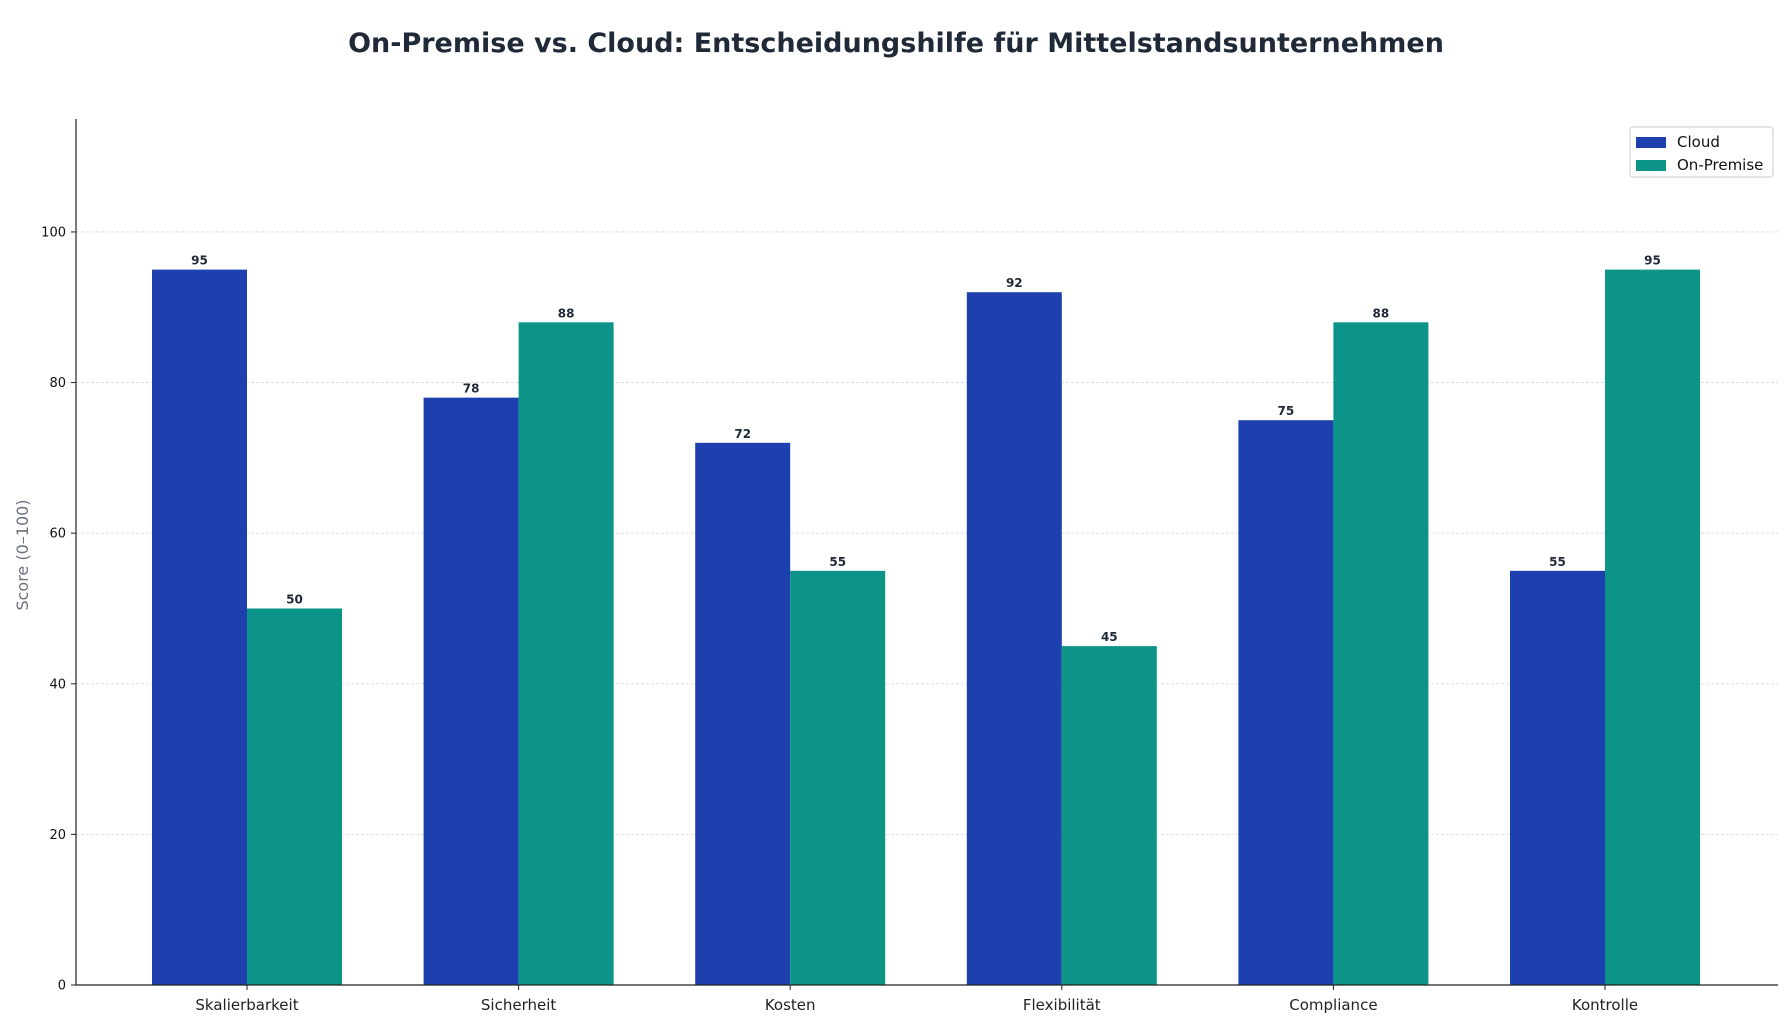  What do you see at coordinates (1698, 142) in the screenshot?
I see `legend-label: Cloud` at bounding box center [1698, 142].